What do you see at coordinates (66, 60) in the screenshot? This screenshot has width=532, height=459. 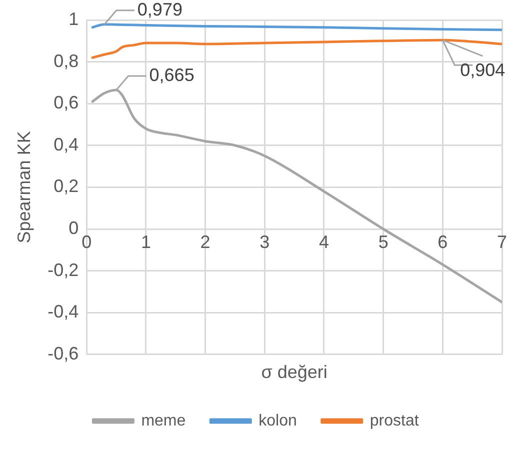 I see `y-tick-label: 0,8` at bounding box center [66, 60].